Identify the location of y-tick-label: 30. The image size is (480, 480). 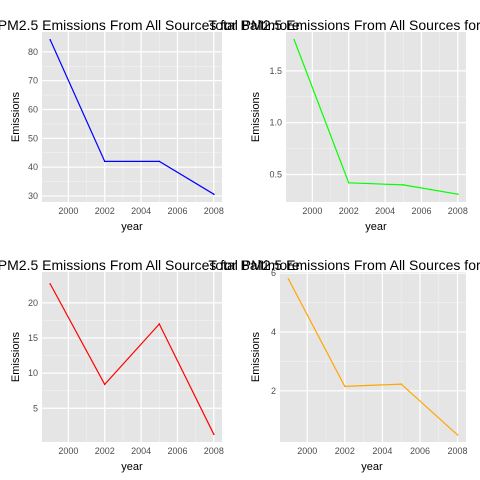
(33, 196).